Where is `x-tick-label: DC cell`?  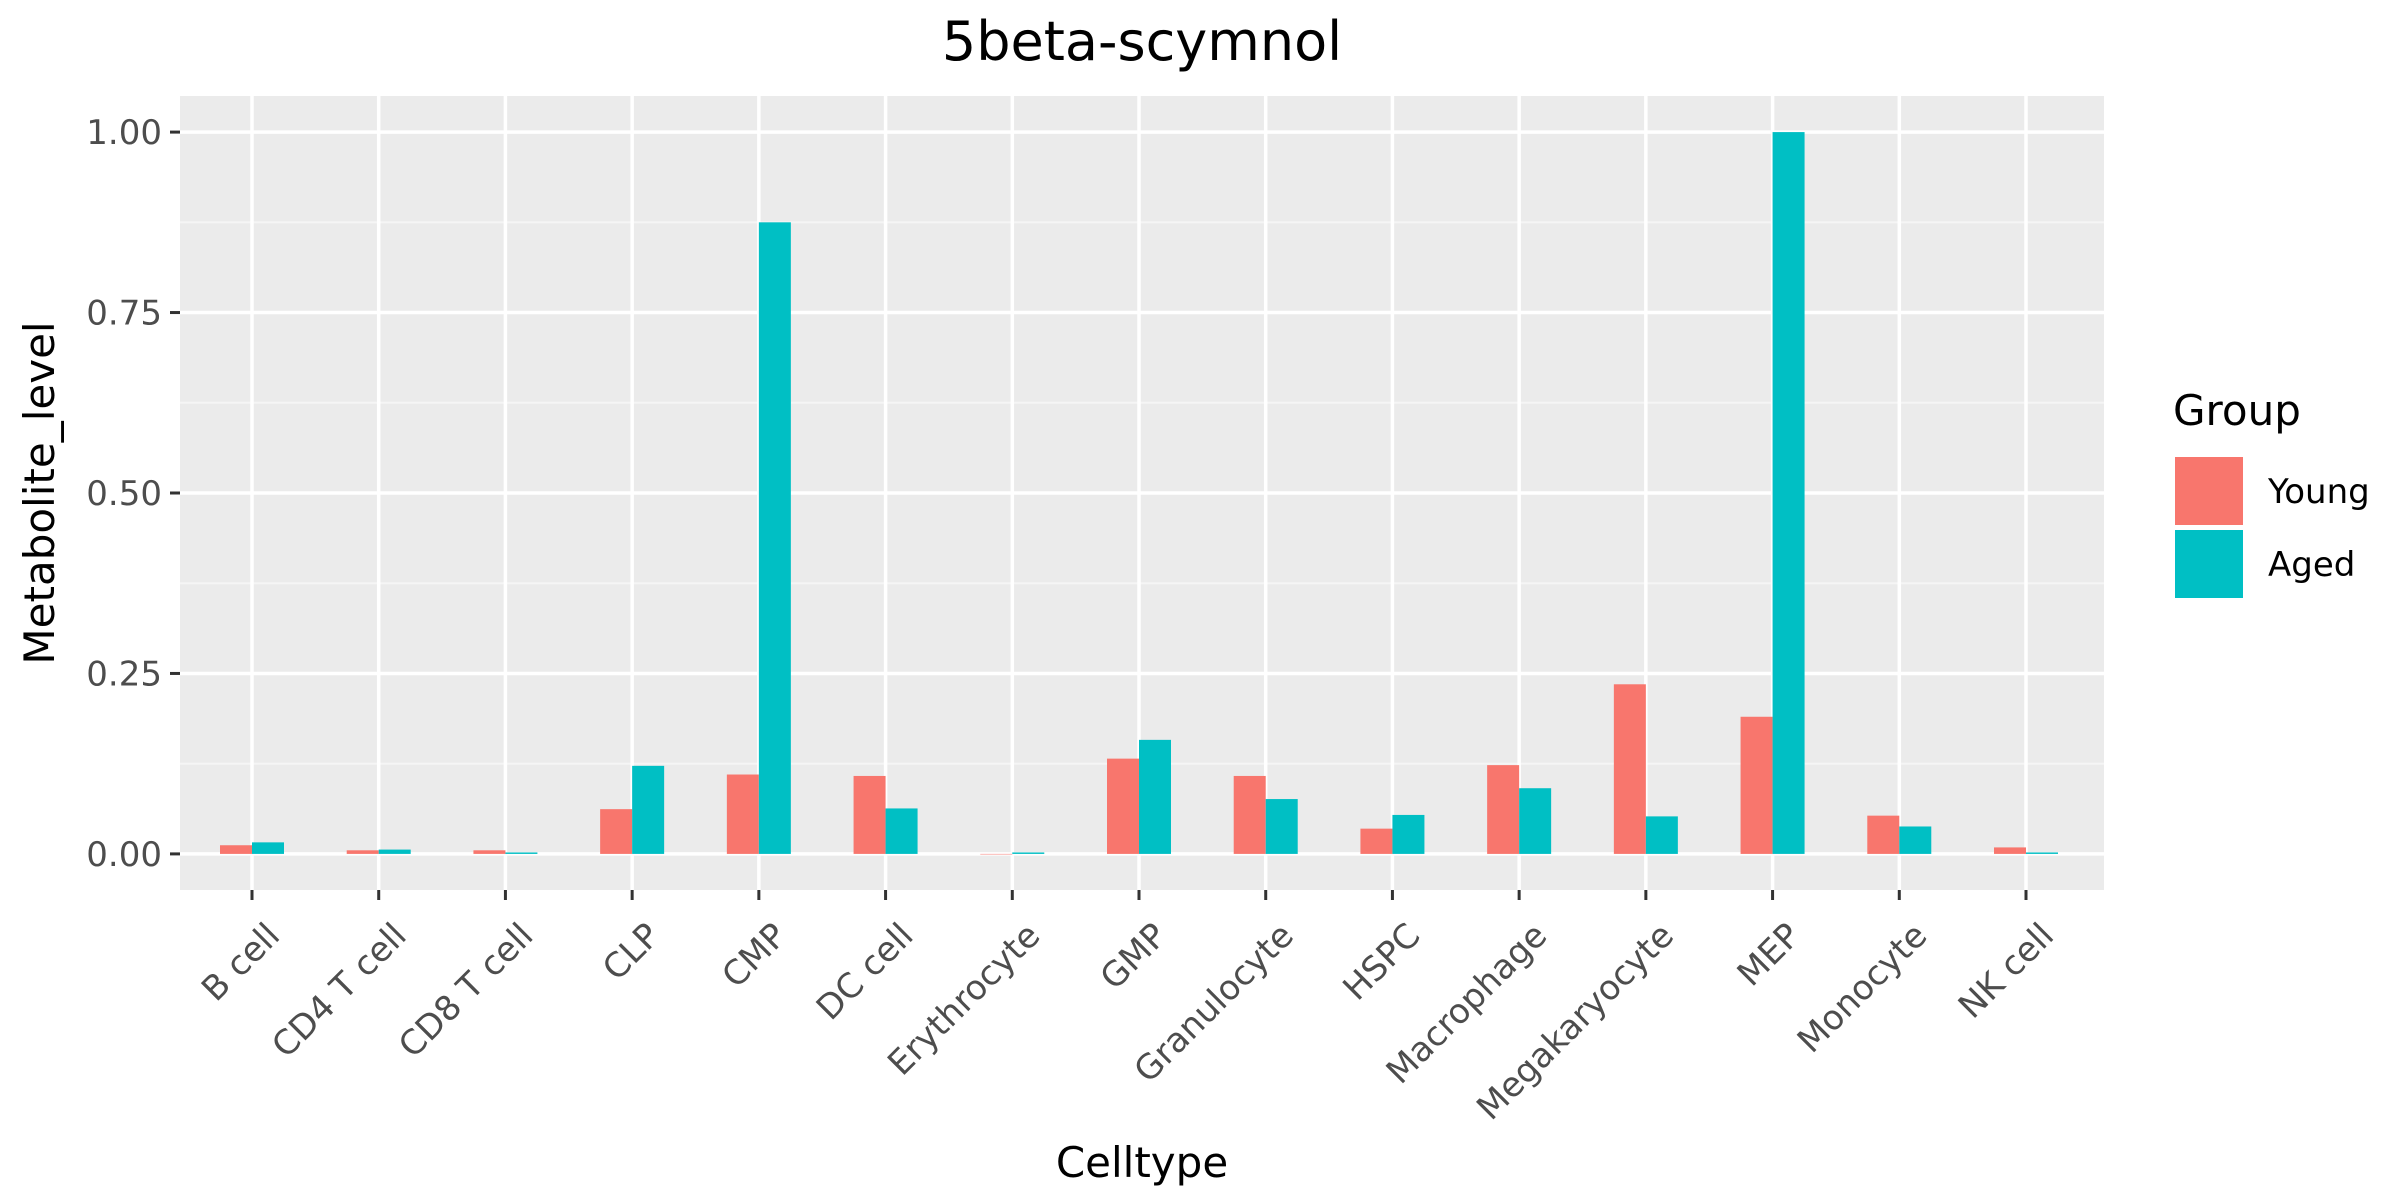 x-tick-label: DC cell is located at coordinates (865, 972).